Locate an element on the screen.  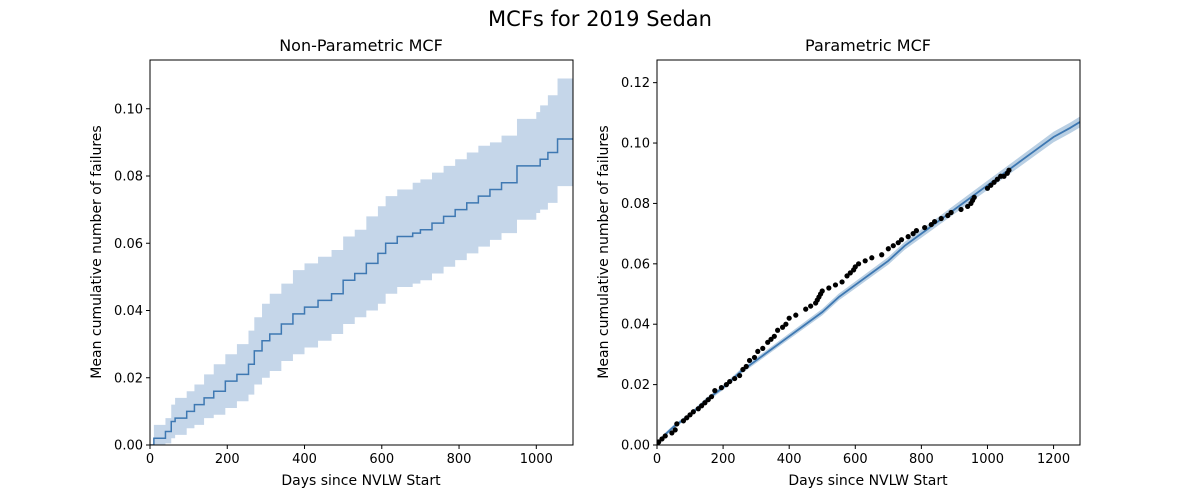
parametric-y-tick-label: 0.04 is located at coordinates (635, 325).